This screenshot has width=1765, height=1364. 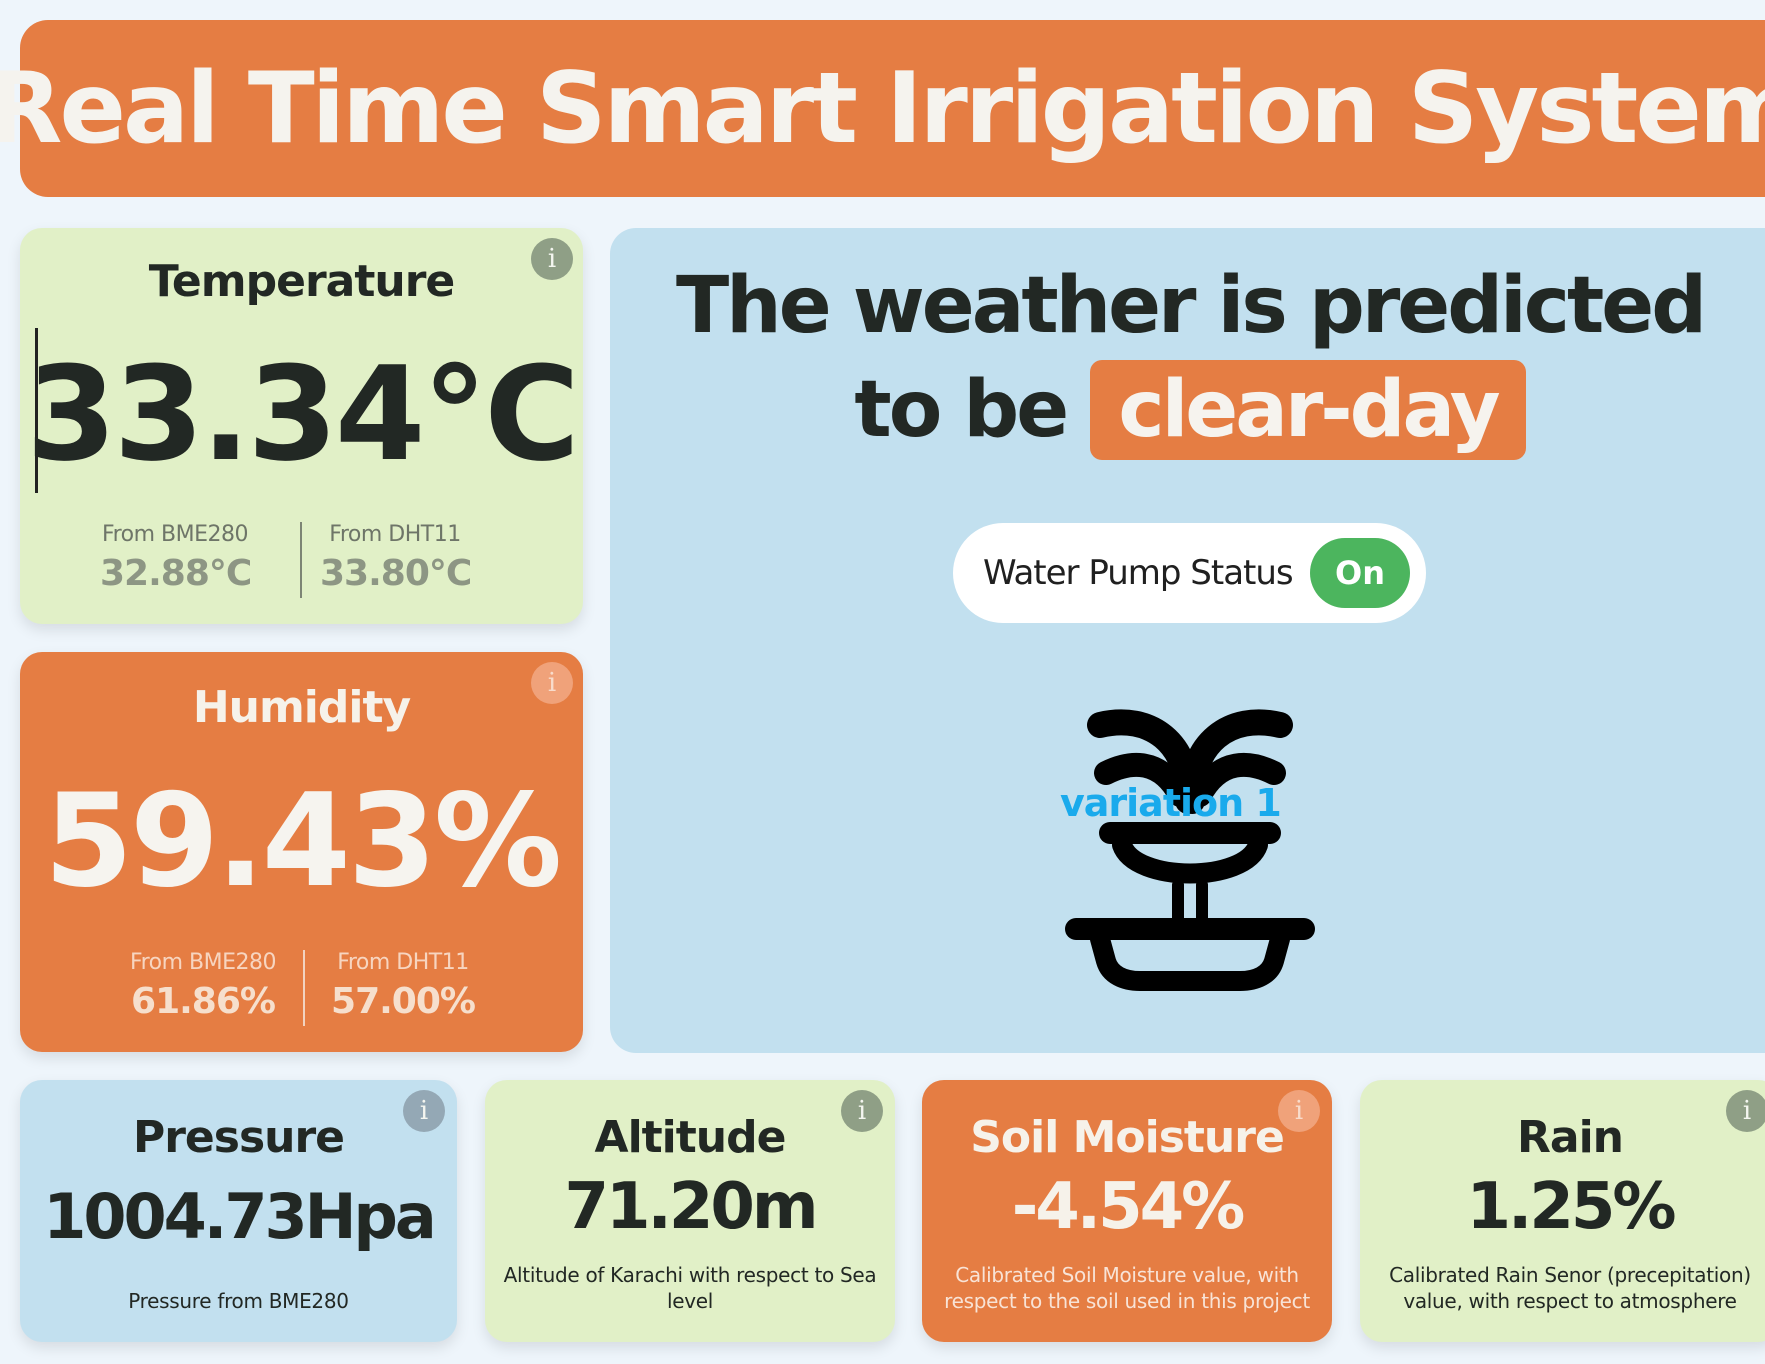 I want to click on weather-prediction-badge: clear-day, so click(x=1308, y=410).